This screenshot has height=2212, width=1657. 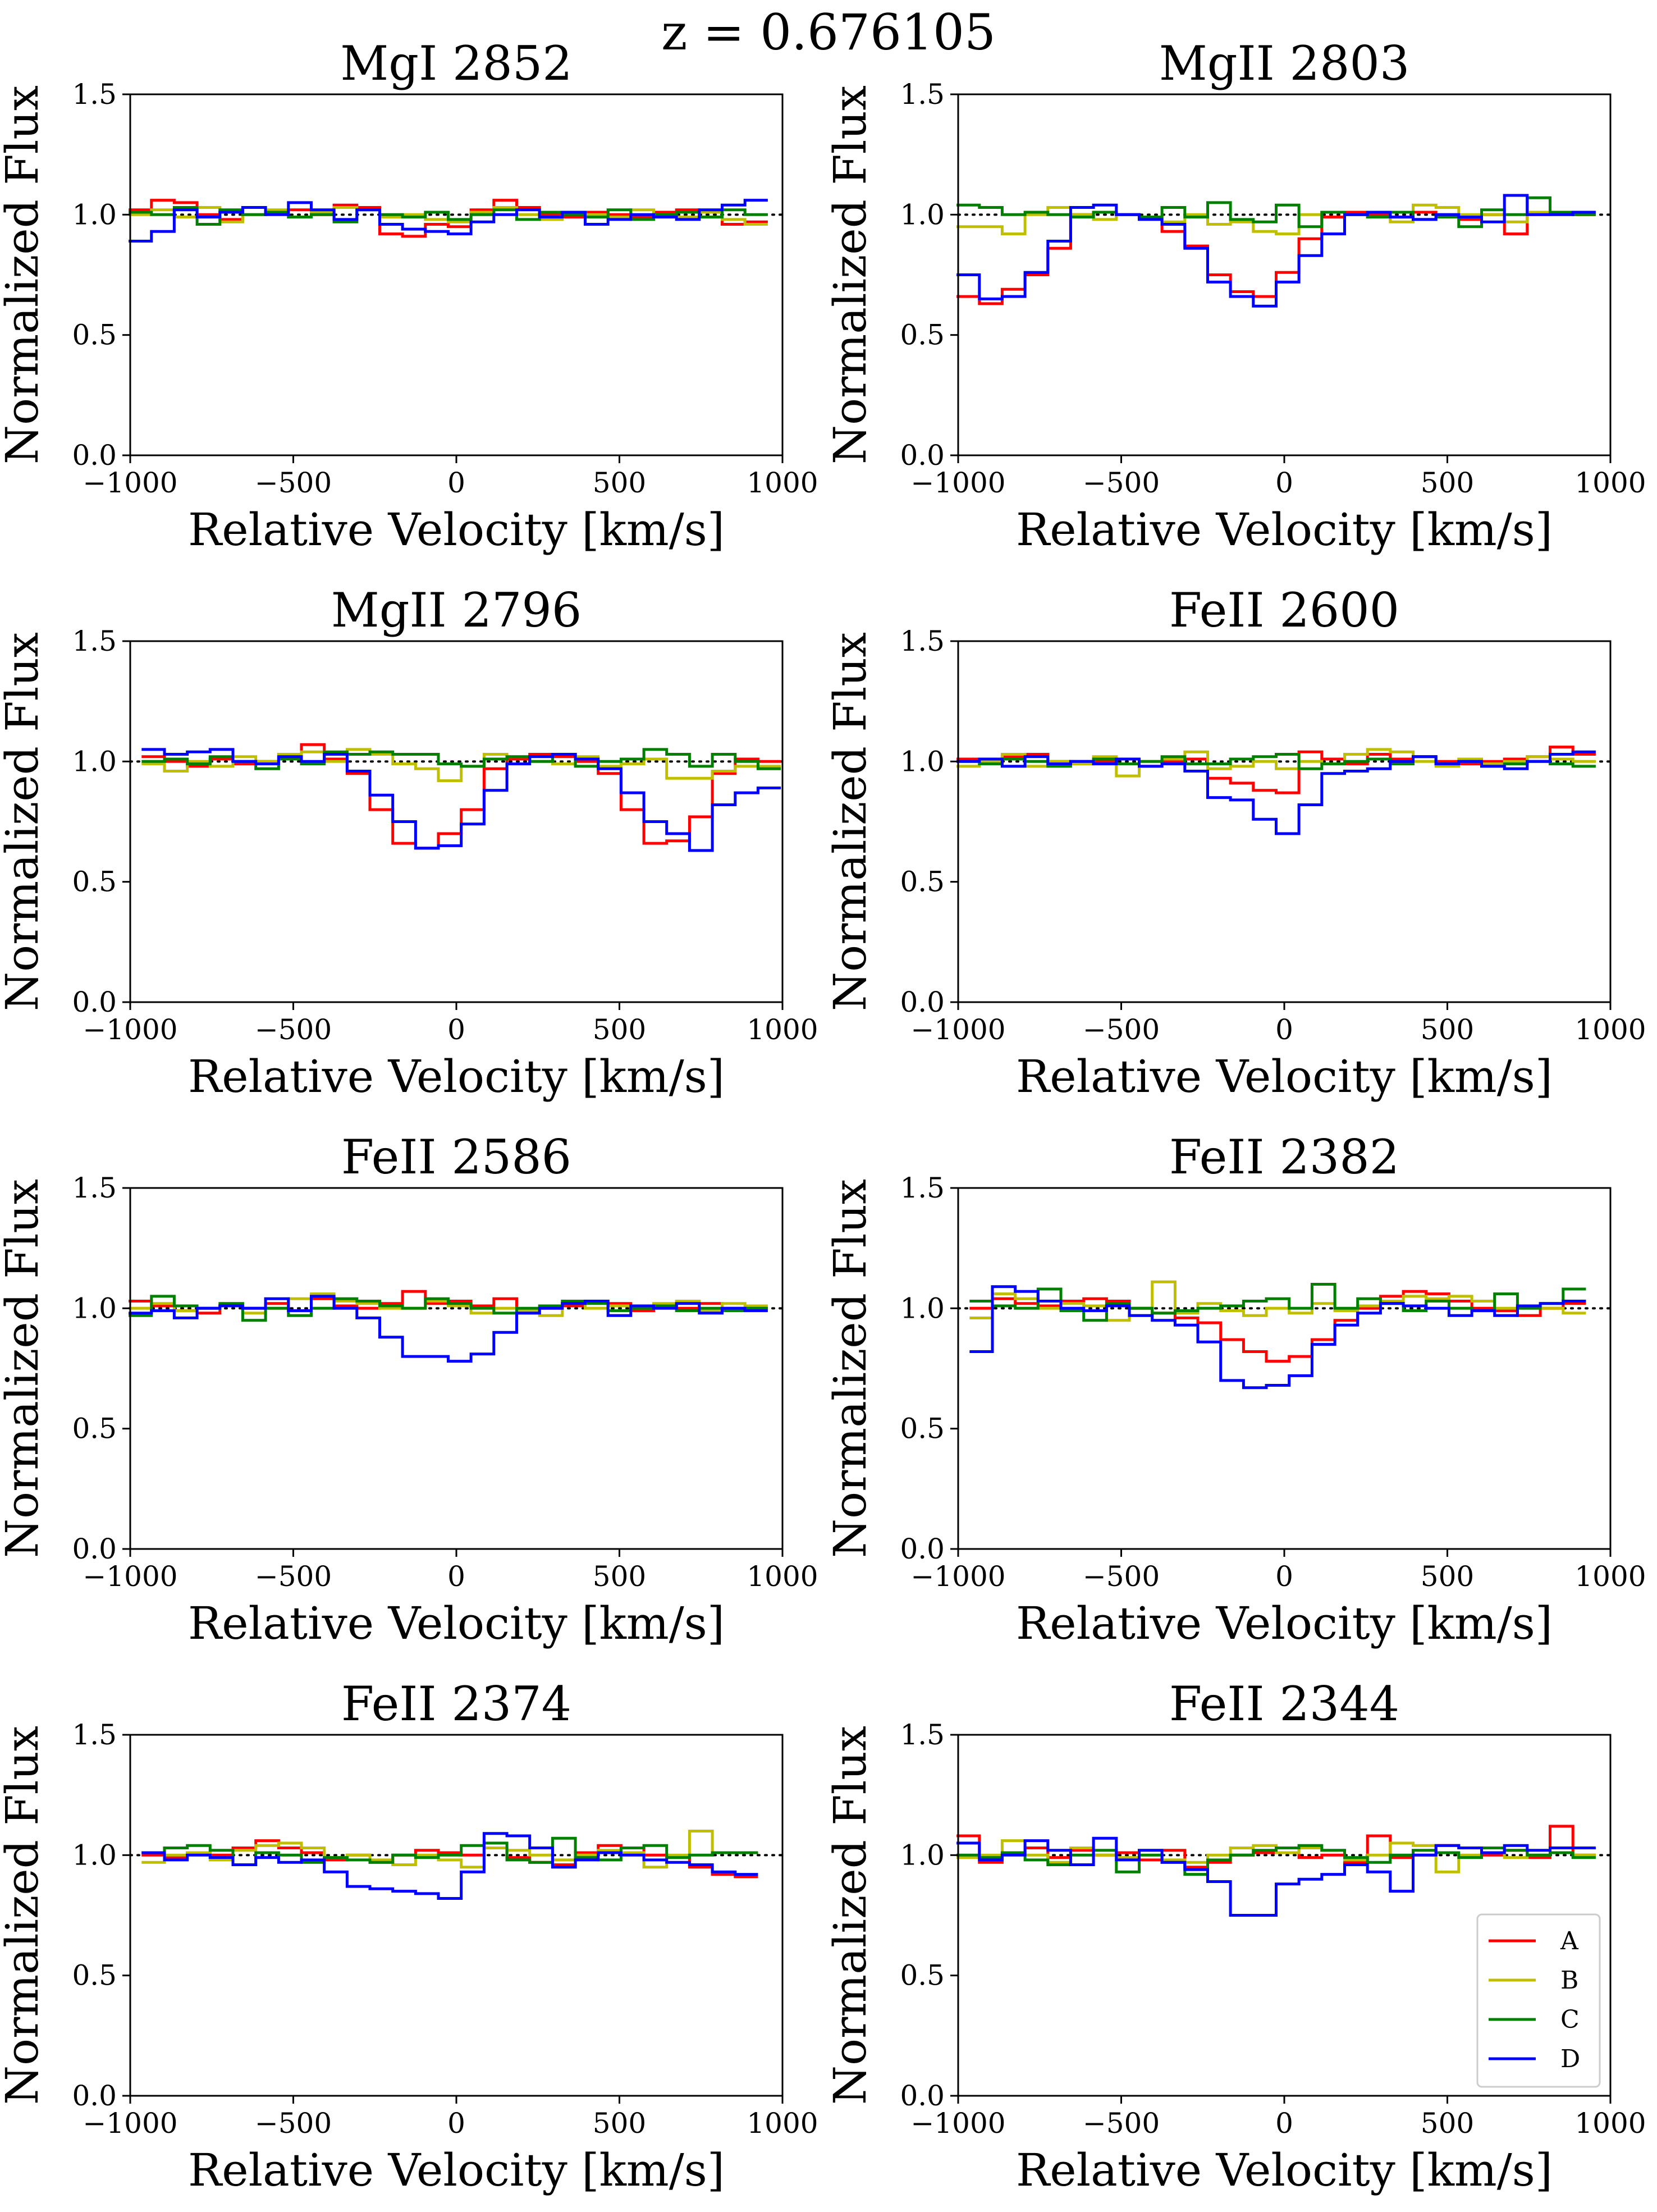 I want to click on figure-suptitle: z = 0.676105, so click(x=829, y=32).